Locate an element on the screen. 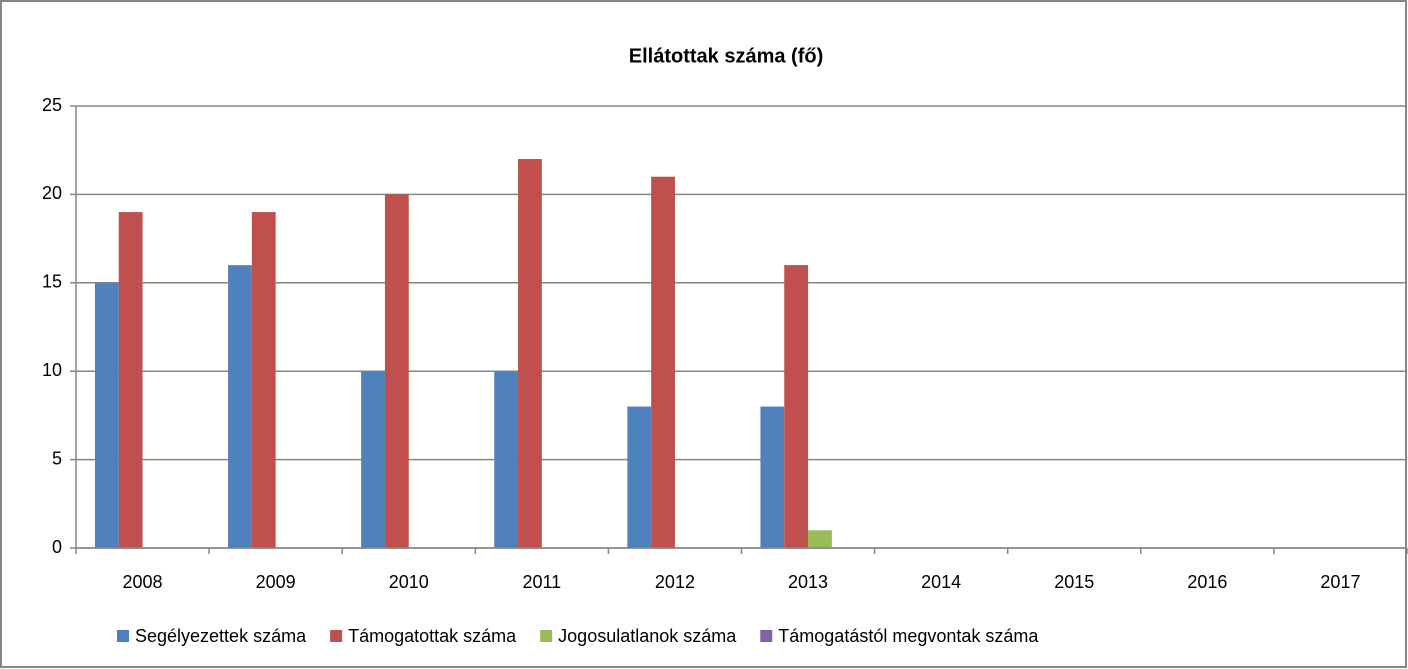 This screenshot has width=1408, height=669. x-tick-label: 2011 is located at coordinates (541, 582).